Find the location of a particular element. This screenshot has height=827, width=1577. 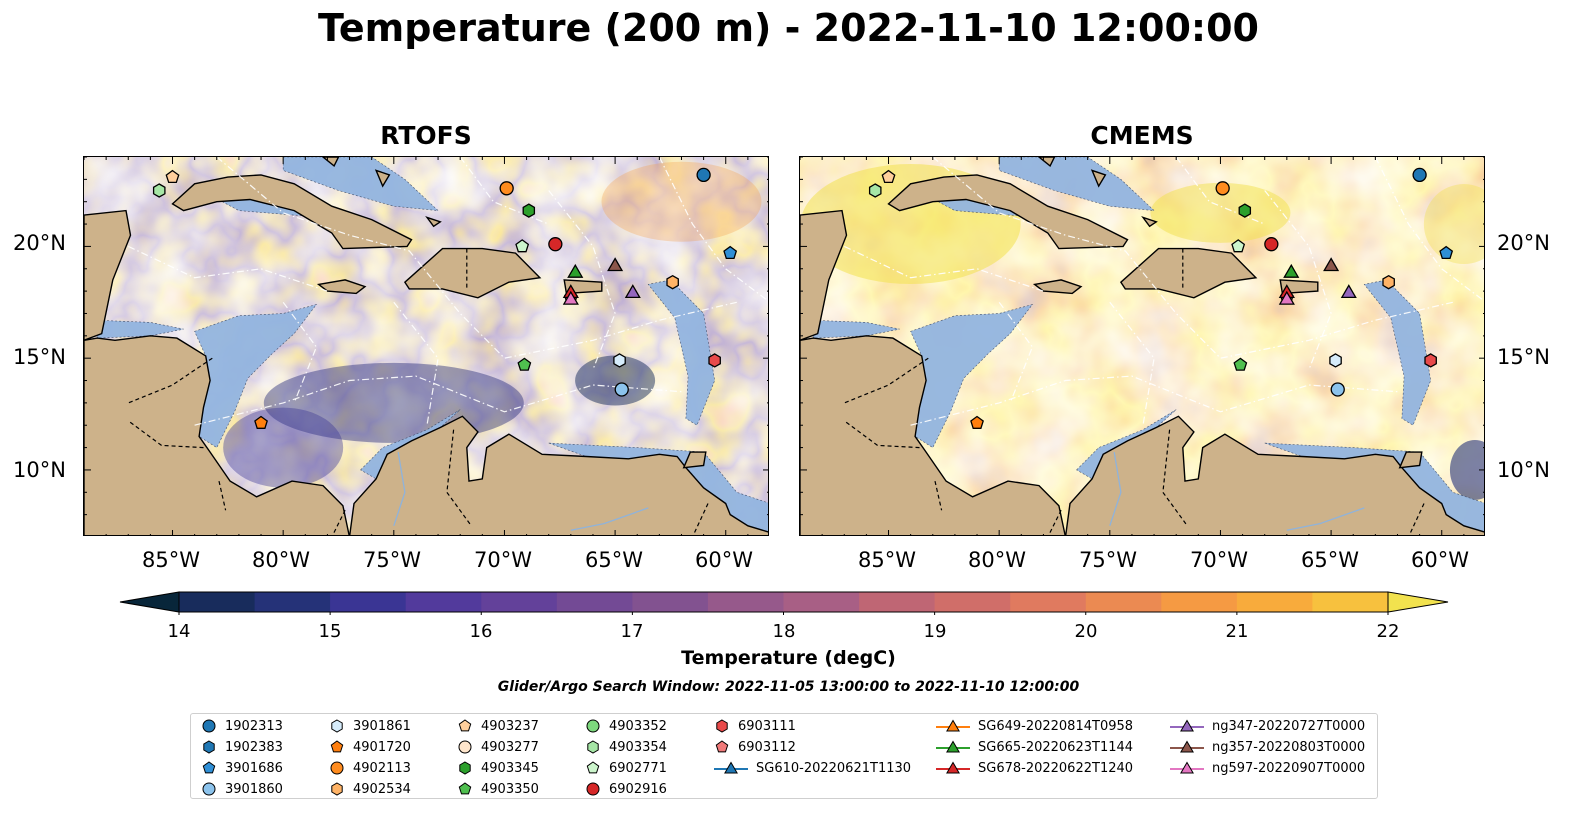

colorbar-tick-15: 15 is located at coordinates (330, 631).